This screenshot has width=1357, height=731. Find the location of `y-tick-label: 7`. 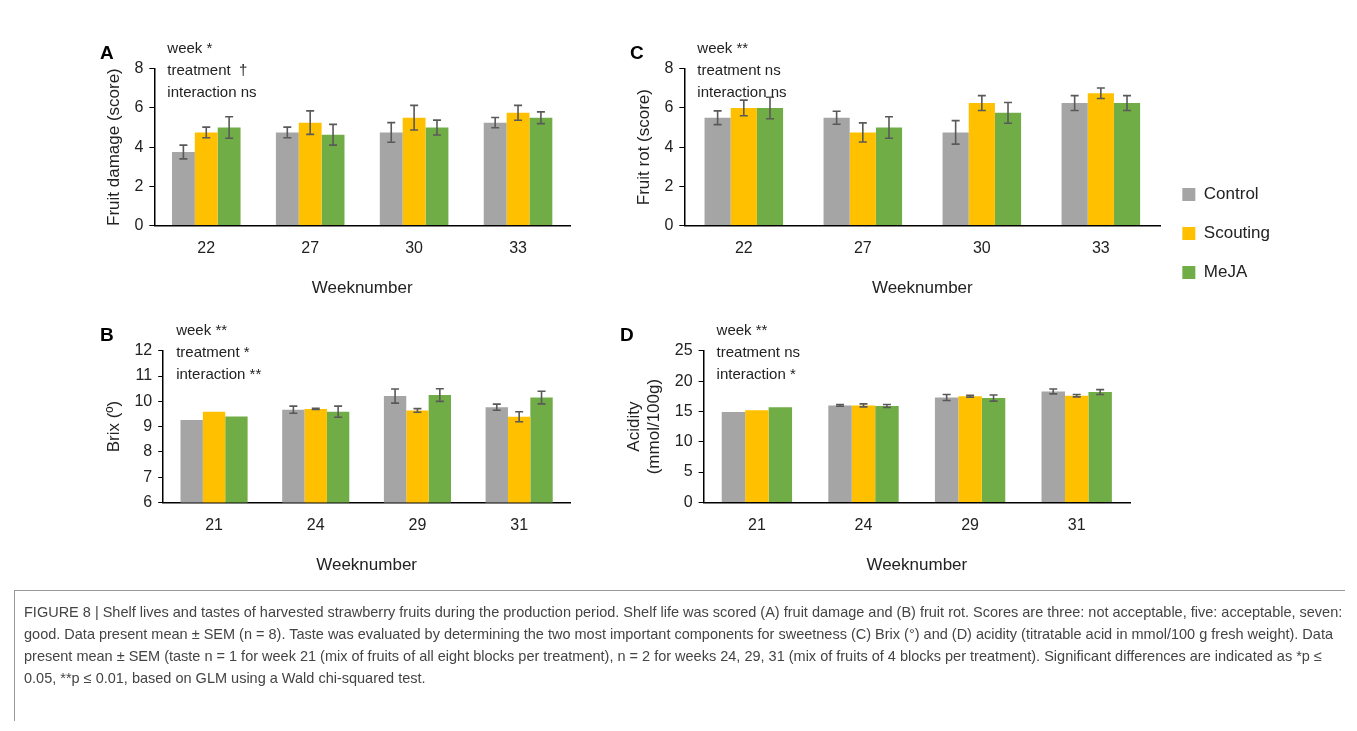

y-tick-label: 7 is located at coordinates (148, 476).